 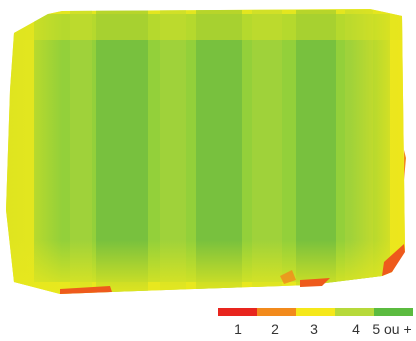 What do you see at coordinates (314, 329) in the screenshot?
I see `legend-label-3: 3` at bounding box center [314, 329].